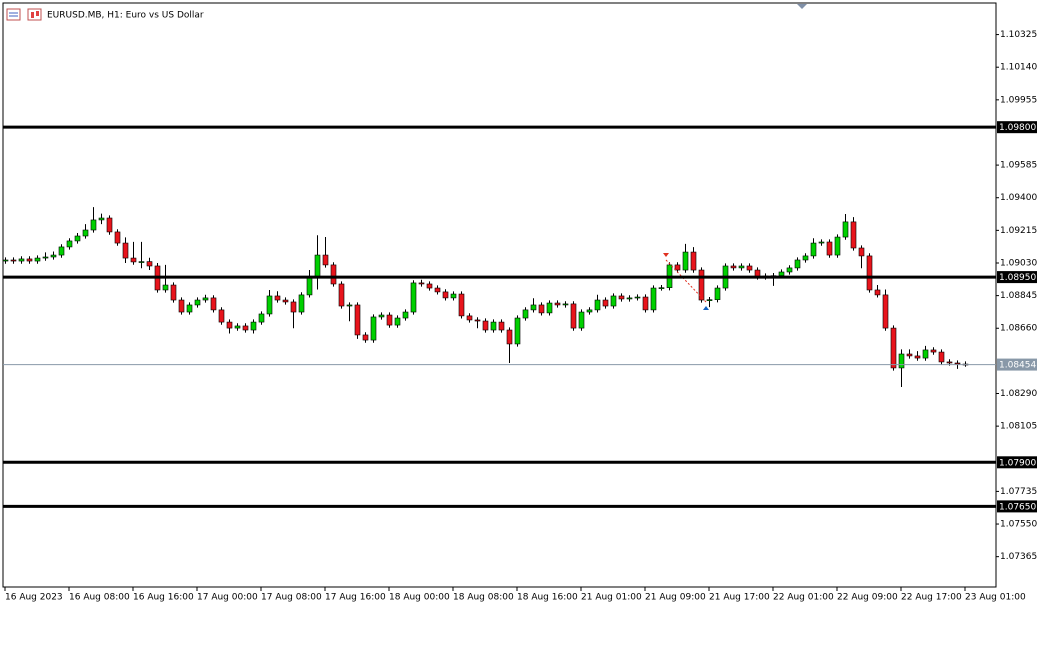 This screenshot has width=1049, height=672. What do you see at coordinates (1018, 231) in the screenshot?
I see `y-tick-label: 1.09215` at bounding box center [1018, 231].